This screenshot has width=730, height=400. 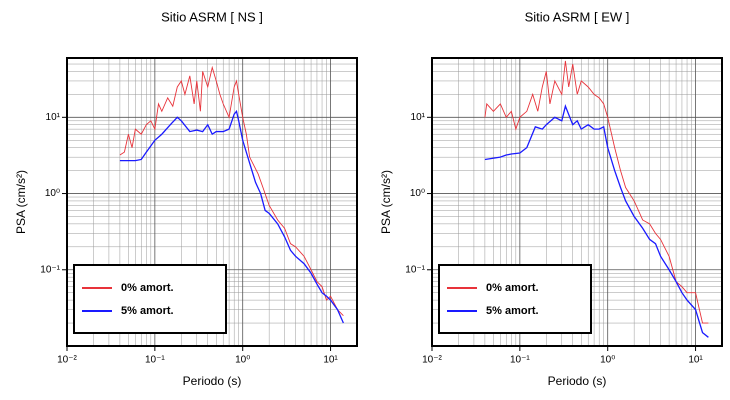 What do you see at coordinates (577, 16) in the screenshot?
I see `chart-title: Sitio ASRM [ EW ]` at bounding box center [577, 16].